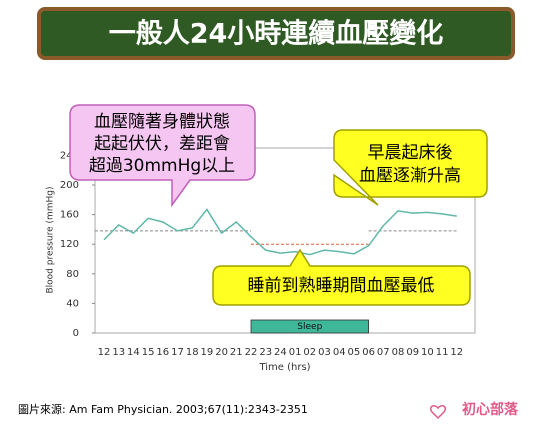  What do you see at coordinates (324, 352) in the screenshot?
I see `x-tick-label: 03` at bounding box center [324, 352].